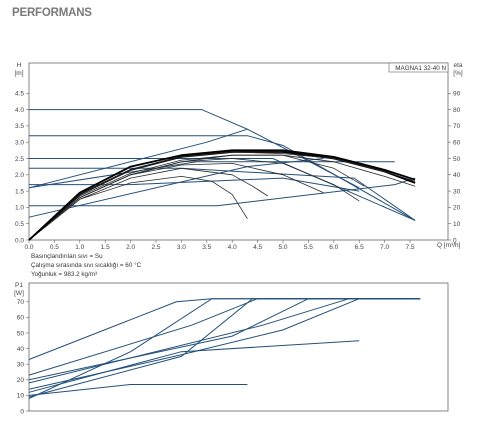  I want to click on eta-y-tick-label: 70, so click(457, 126).